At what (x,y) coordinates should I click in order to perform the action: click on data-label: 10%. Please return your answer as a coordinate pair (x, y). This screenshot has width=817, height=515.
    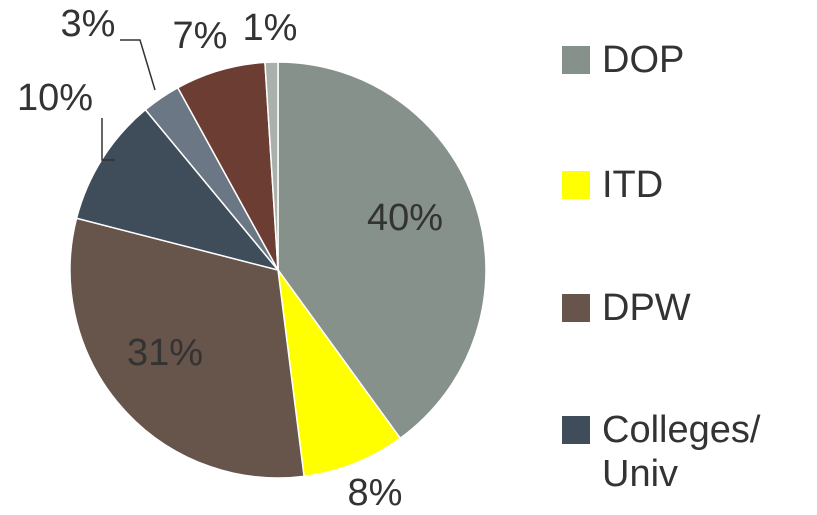
    Looking at the image, I should click on (55, 98).